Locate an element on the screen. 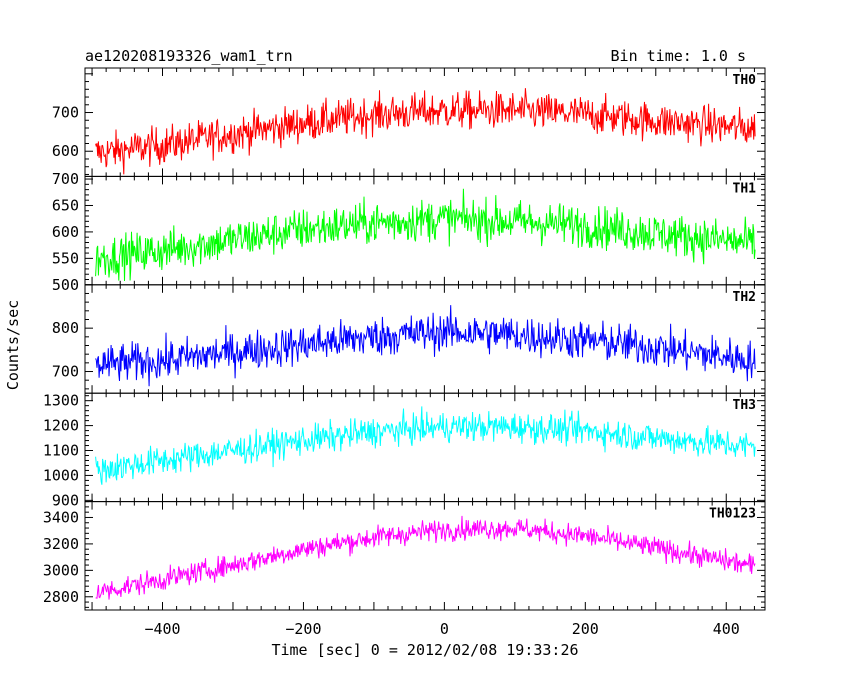 This screenshot has width=850, height=680. y-tick-label: 550 is located at coordinates (65, 258).